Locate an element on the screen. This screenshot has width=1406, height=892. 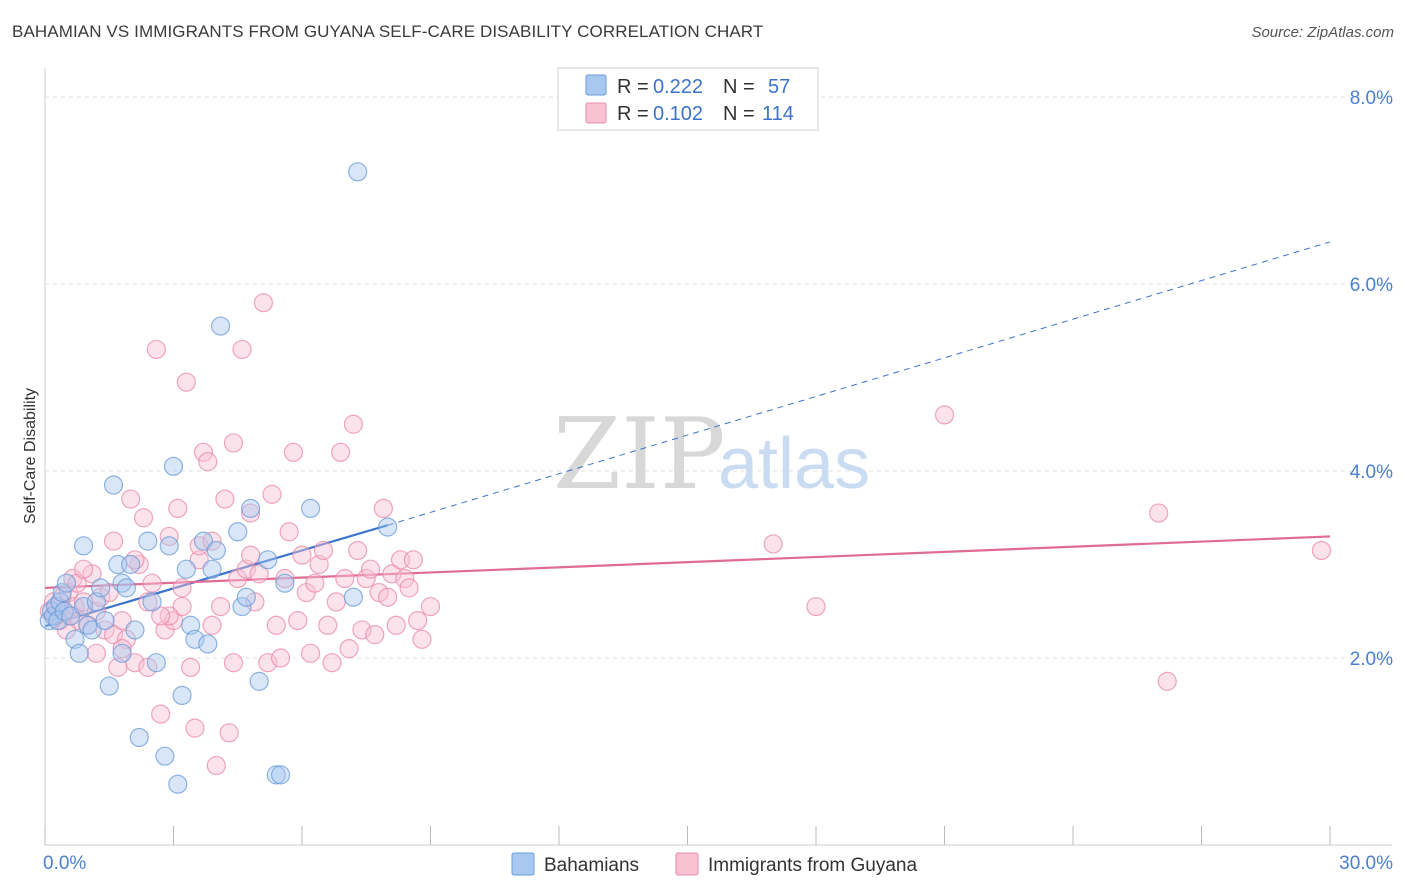
watermark: ZIP atlas is located at coordinates (711, 455).